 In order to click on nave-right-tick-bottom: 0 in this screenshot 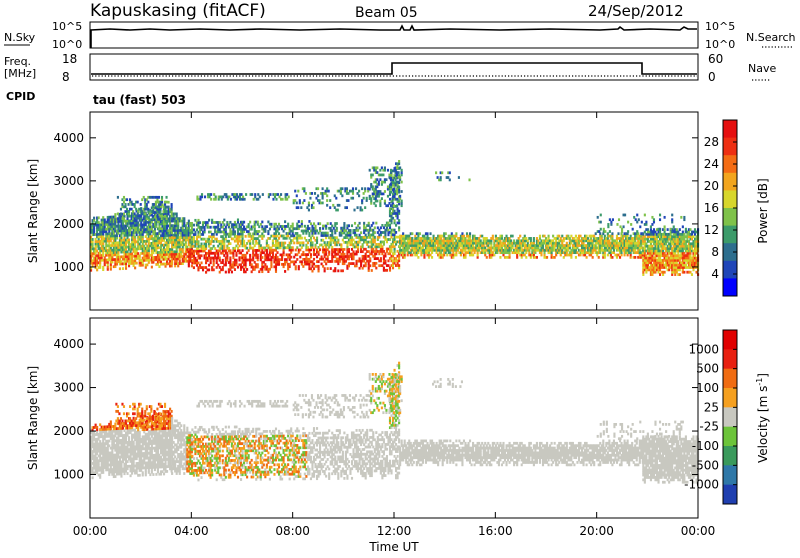, I will do `click(712, 77)`.